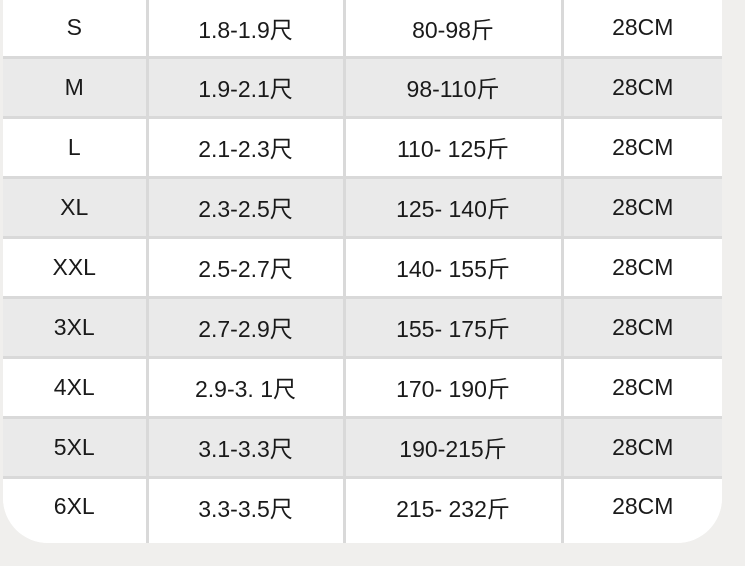 The width and height of the screenshot is (745, 566). What do you see at coordinates (244, 326) in the screenshot?
I see `waist-cell: 2.7-2.9尺` at bounding box center [244, 326].